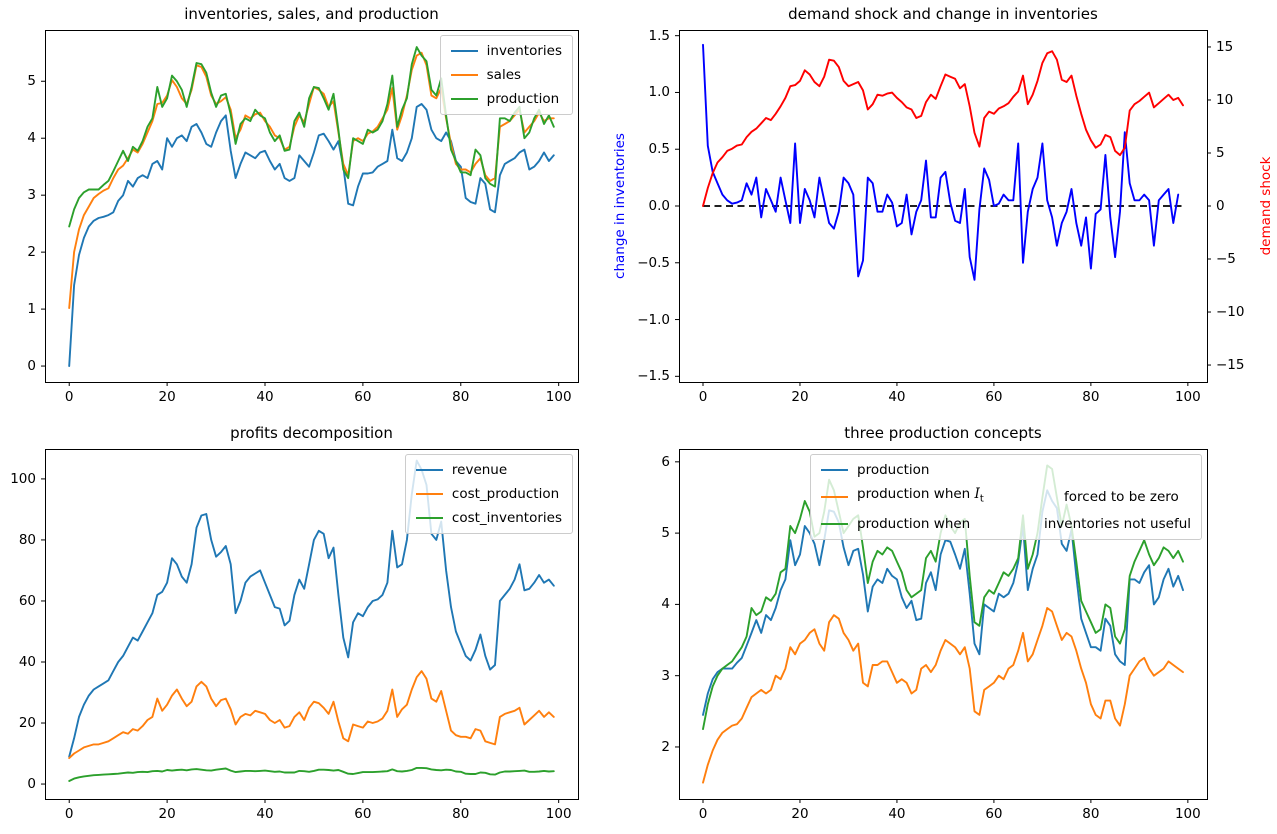 The height and width of the screenshot is (834, 1277). What do you see at coordinates (488, 518) in the screenshot?
I see `legend-item-cost-inventories: cost_inventories` at bounding box center [488, 518].